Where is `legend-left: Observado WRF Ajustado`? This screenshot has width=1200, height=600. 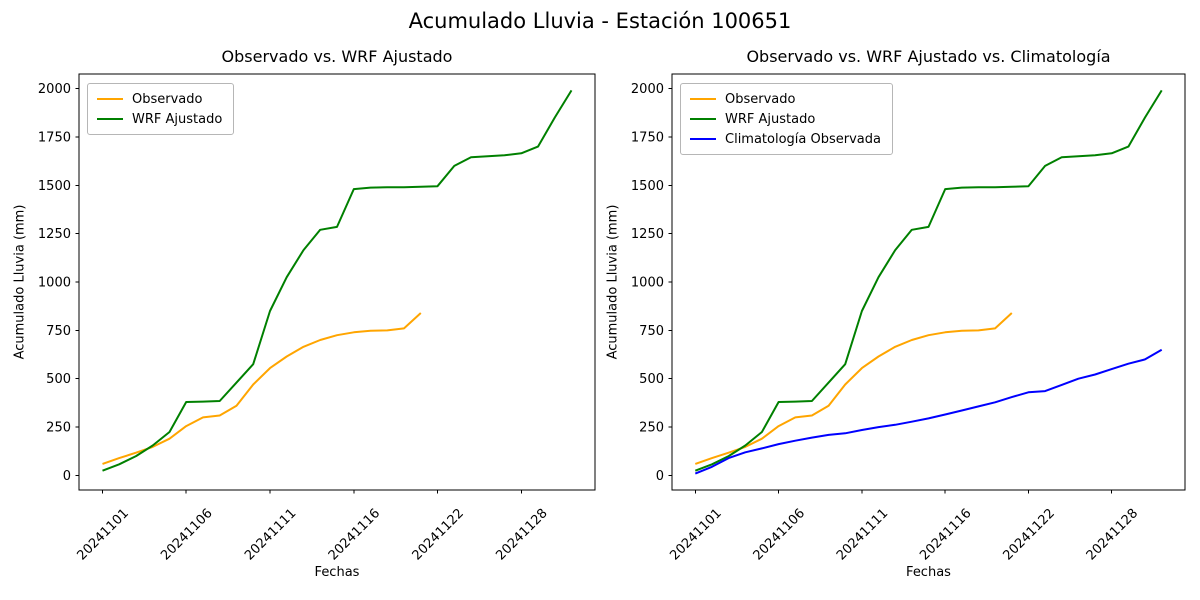 legend-left: Observado WRF Ajustado is located at coordinates (161, 109).